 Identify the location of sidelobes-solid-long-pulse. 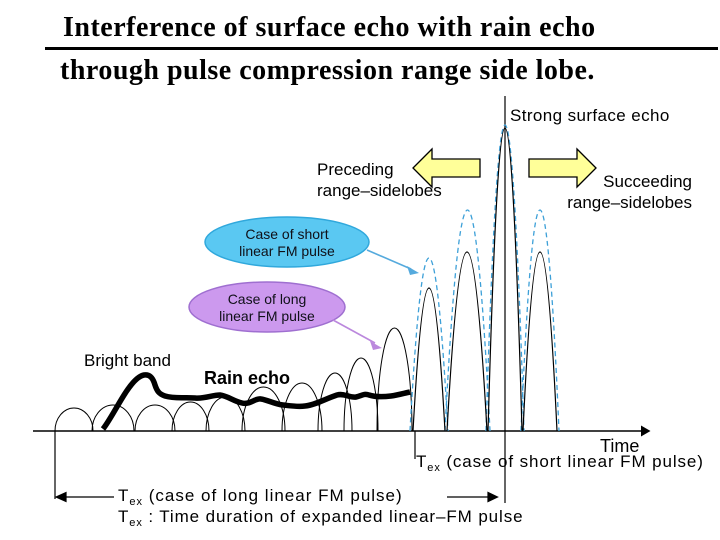
(485, 279).